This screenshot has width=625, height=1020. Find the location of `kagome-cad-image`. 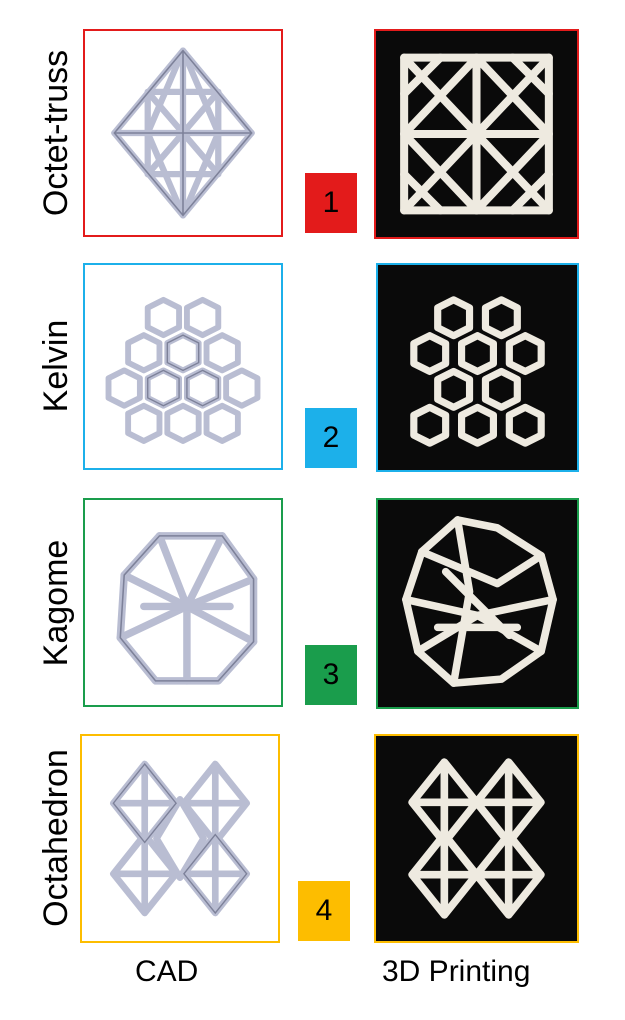

kagome-cad-image is located at coordinates (187, 608).